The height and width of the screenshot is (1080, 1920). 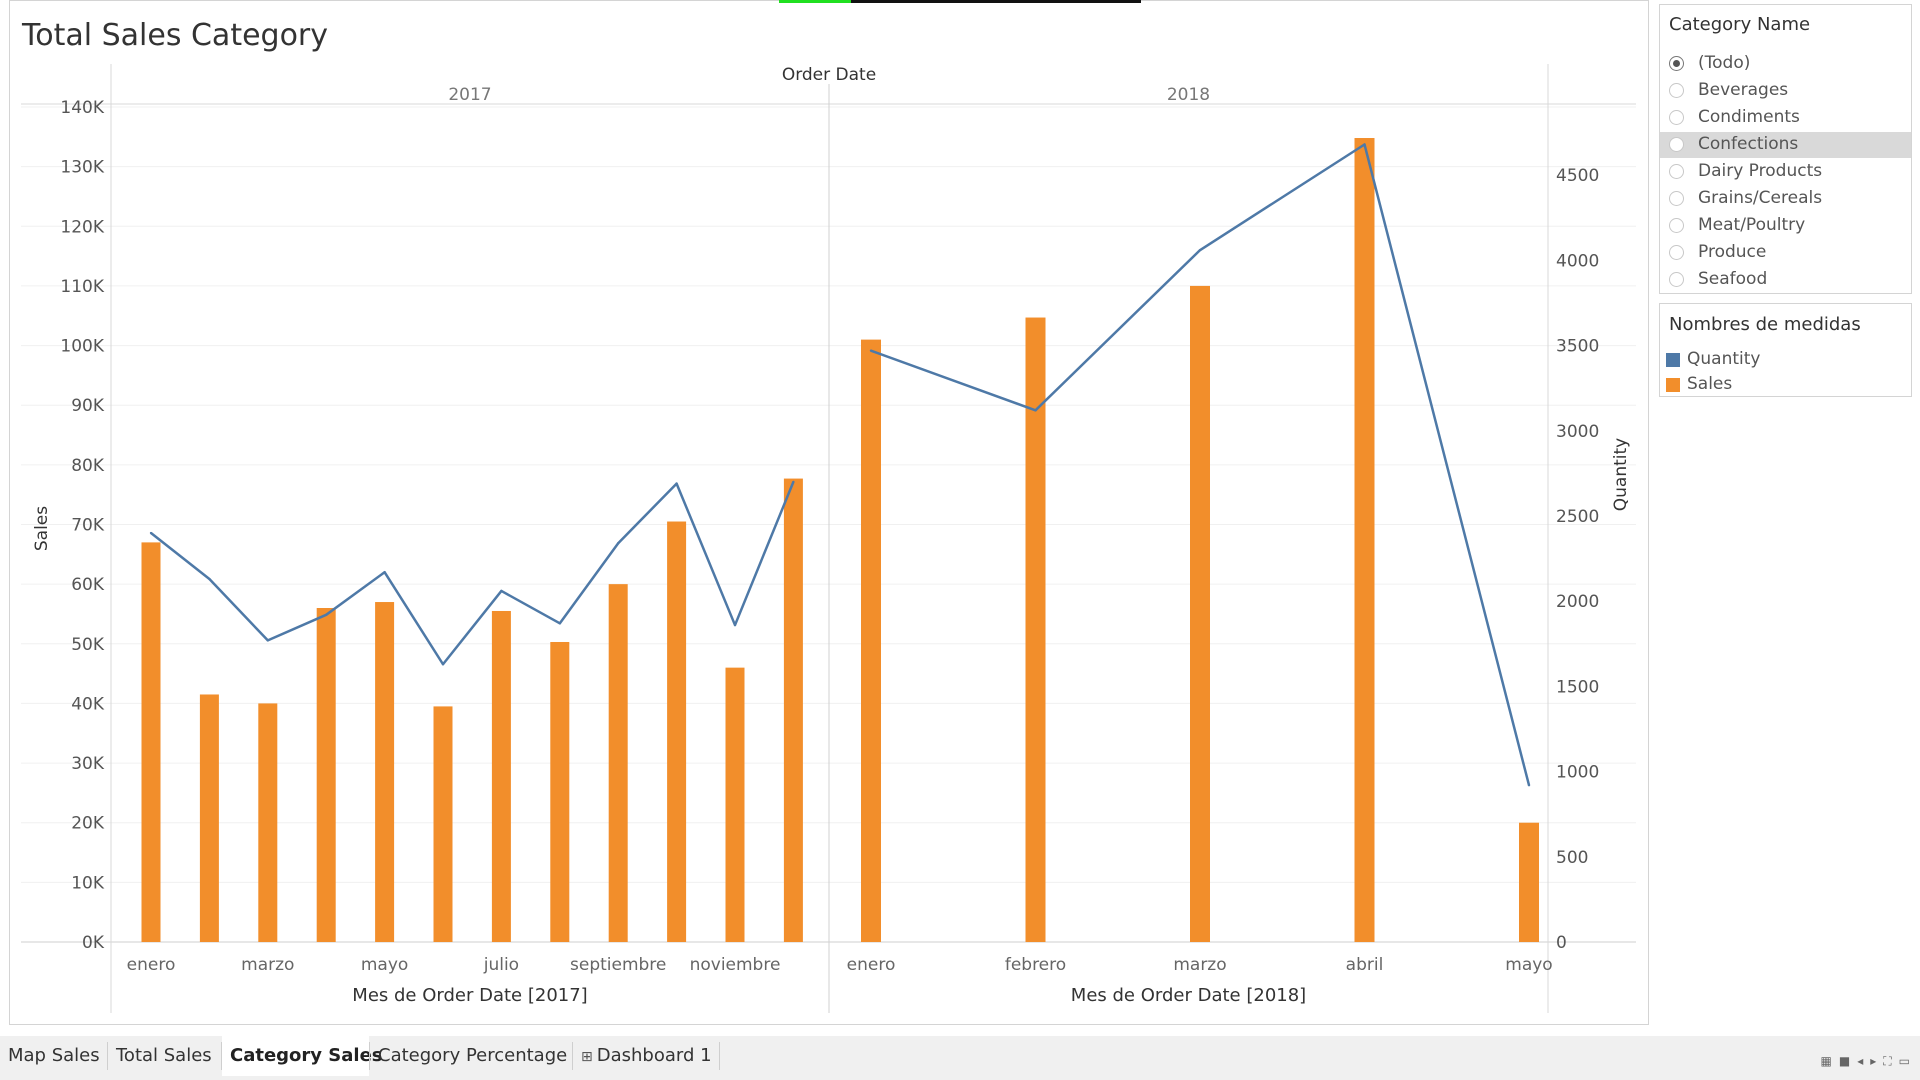 I want to click on legend-item-sales: Sales, so click(x=1785, y=385).